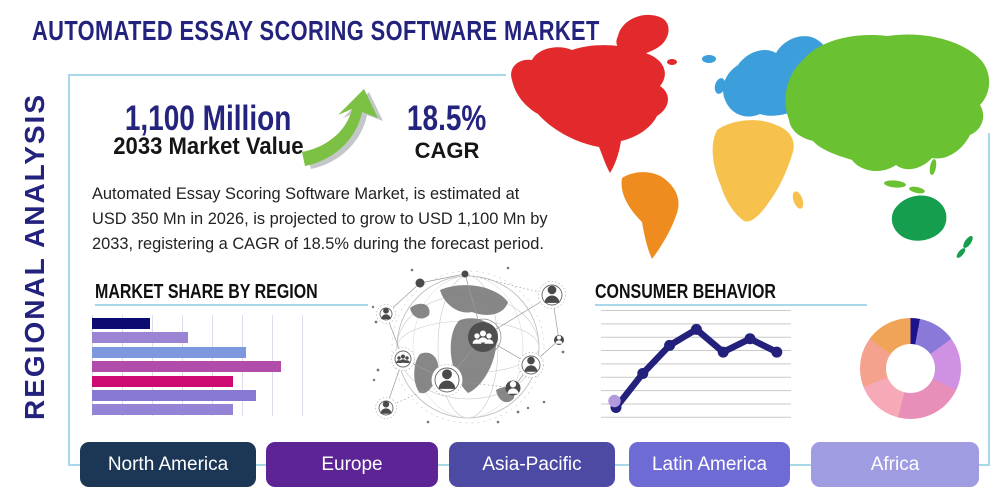 Image resolution: width=1000 pixels, height=500 pixels. What do you see at coordinates (447, 118) in the screenshot?
I see `cagr-stat: 18.5%` at bounding box center [447, 118].